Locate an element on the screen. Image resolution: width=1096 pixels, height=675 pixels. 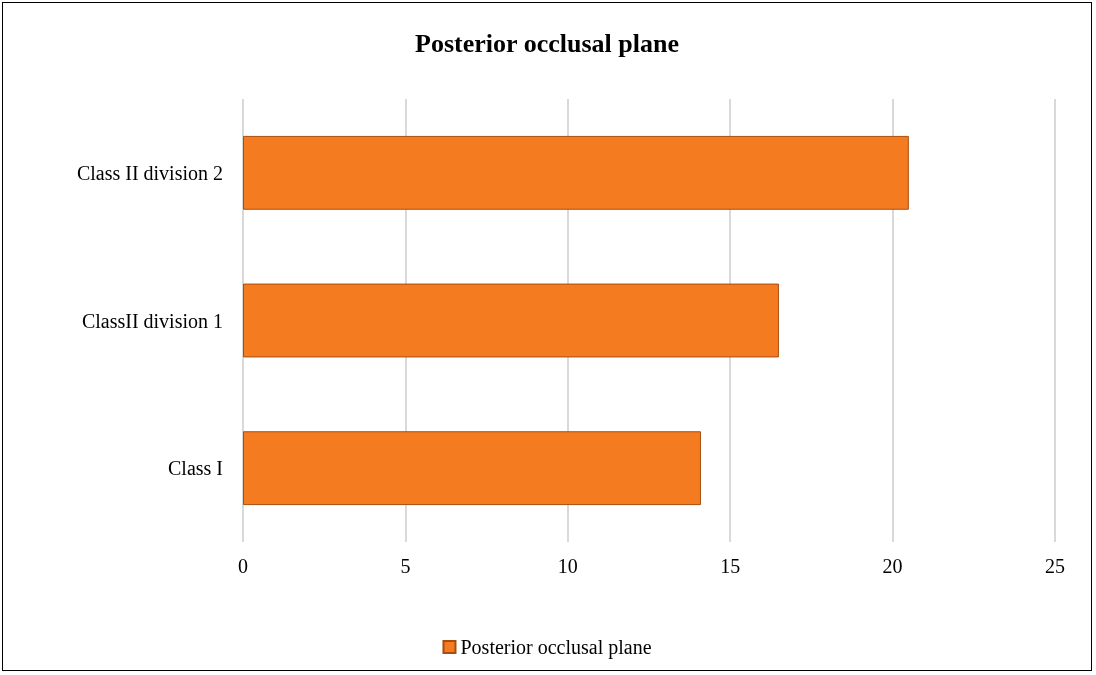
x-tick-label: 0 is located at coordinates (243, 566).